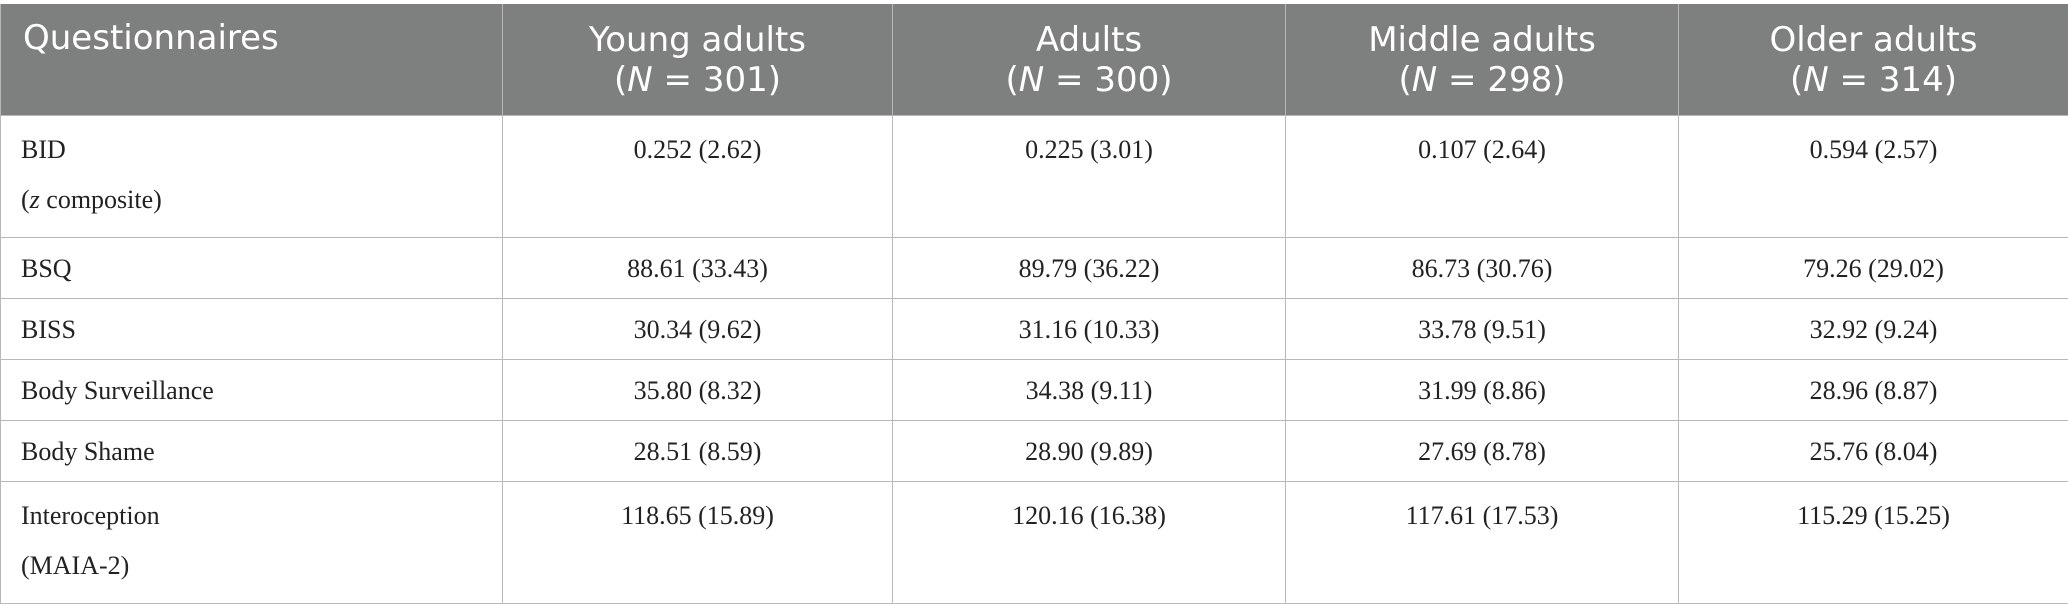 The height and width of the screenshot is (604, 2068). Describe the element at coordinates (252, 268) in the screenshot. I see `row-label: BSQ` at that location.